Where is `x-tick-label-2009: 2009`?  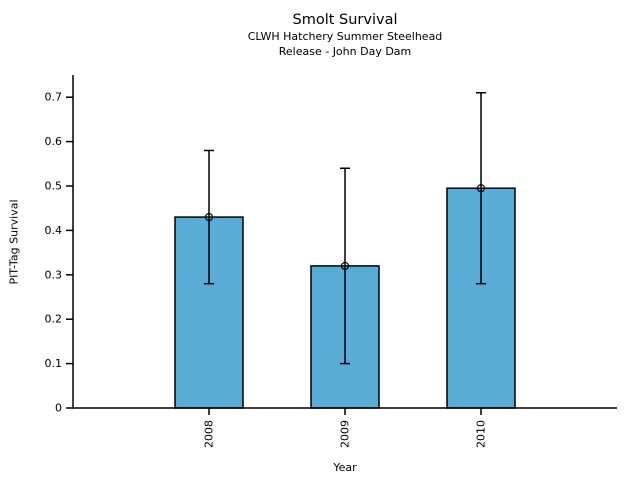
x-tick-label-2009: 2009 is located at coordinates (345, 434).